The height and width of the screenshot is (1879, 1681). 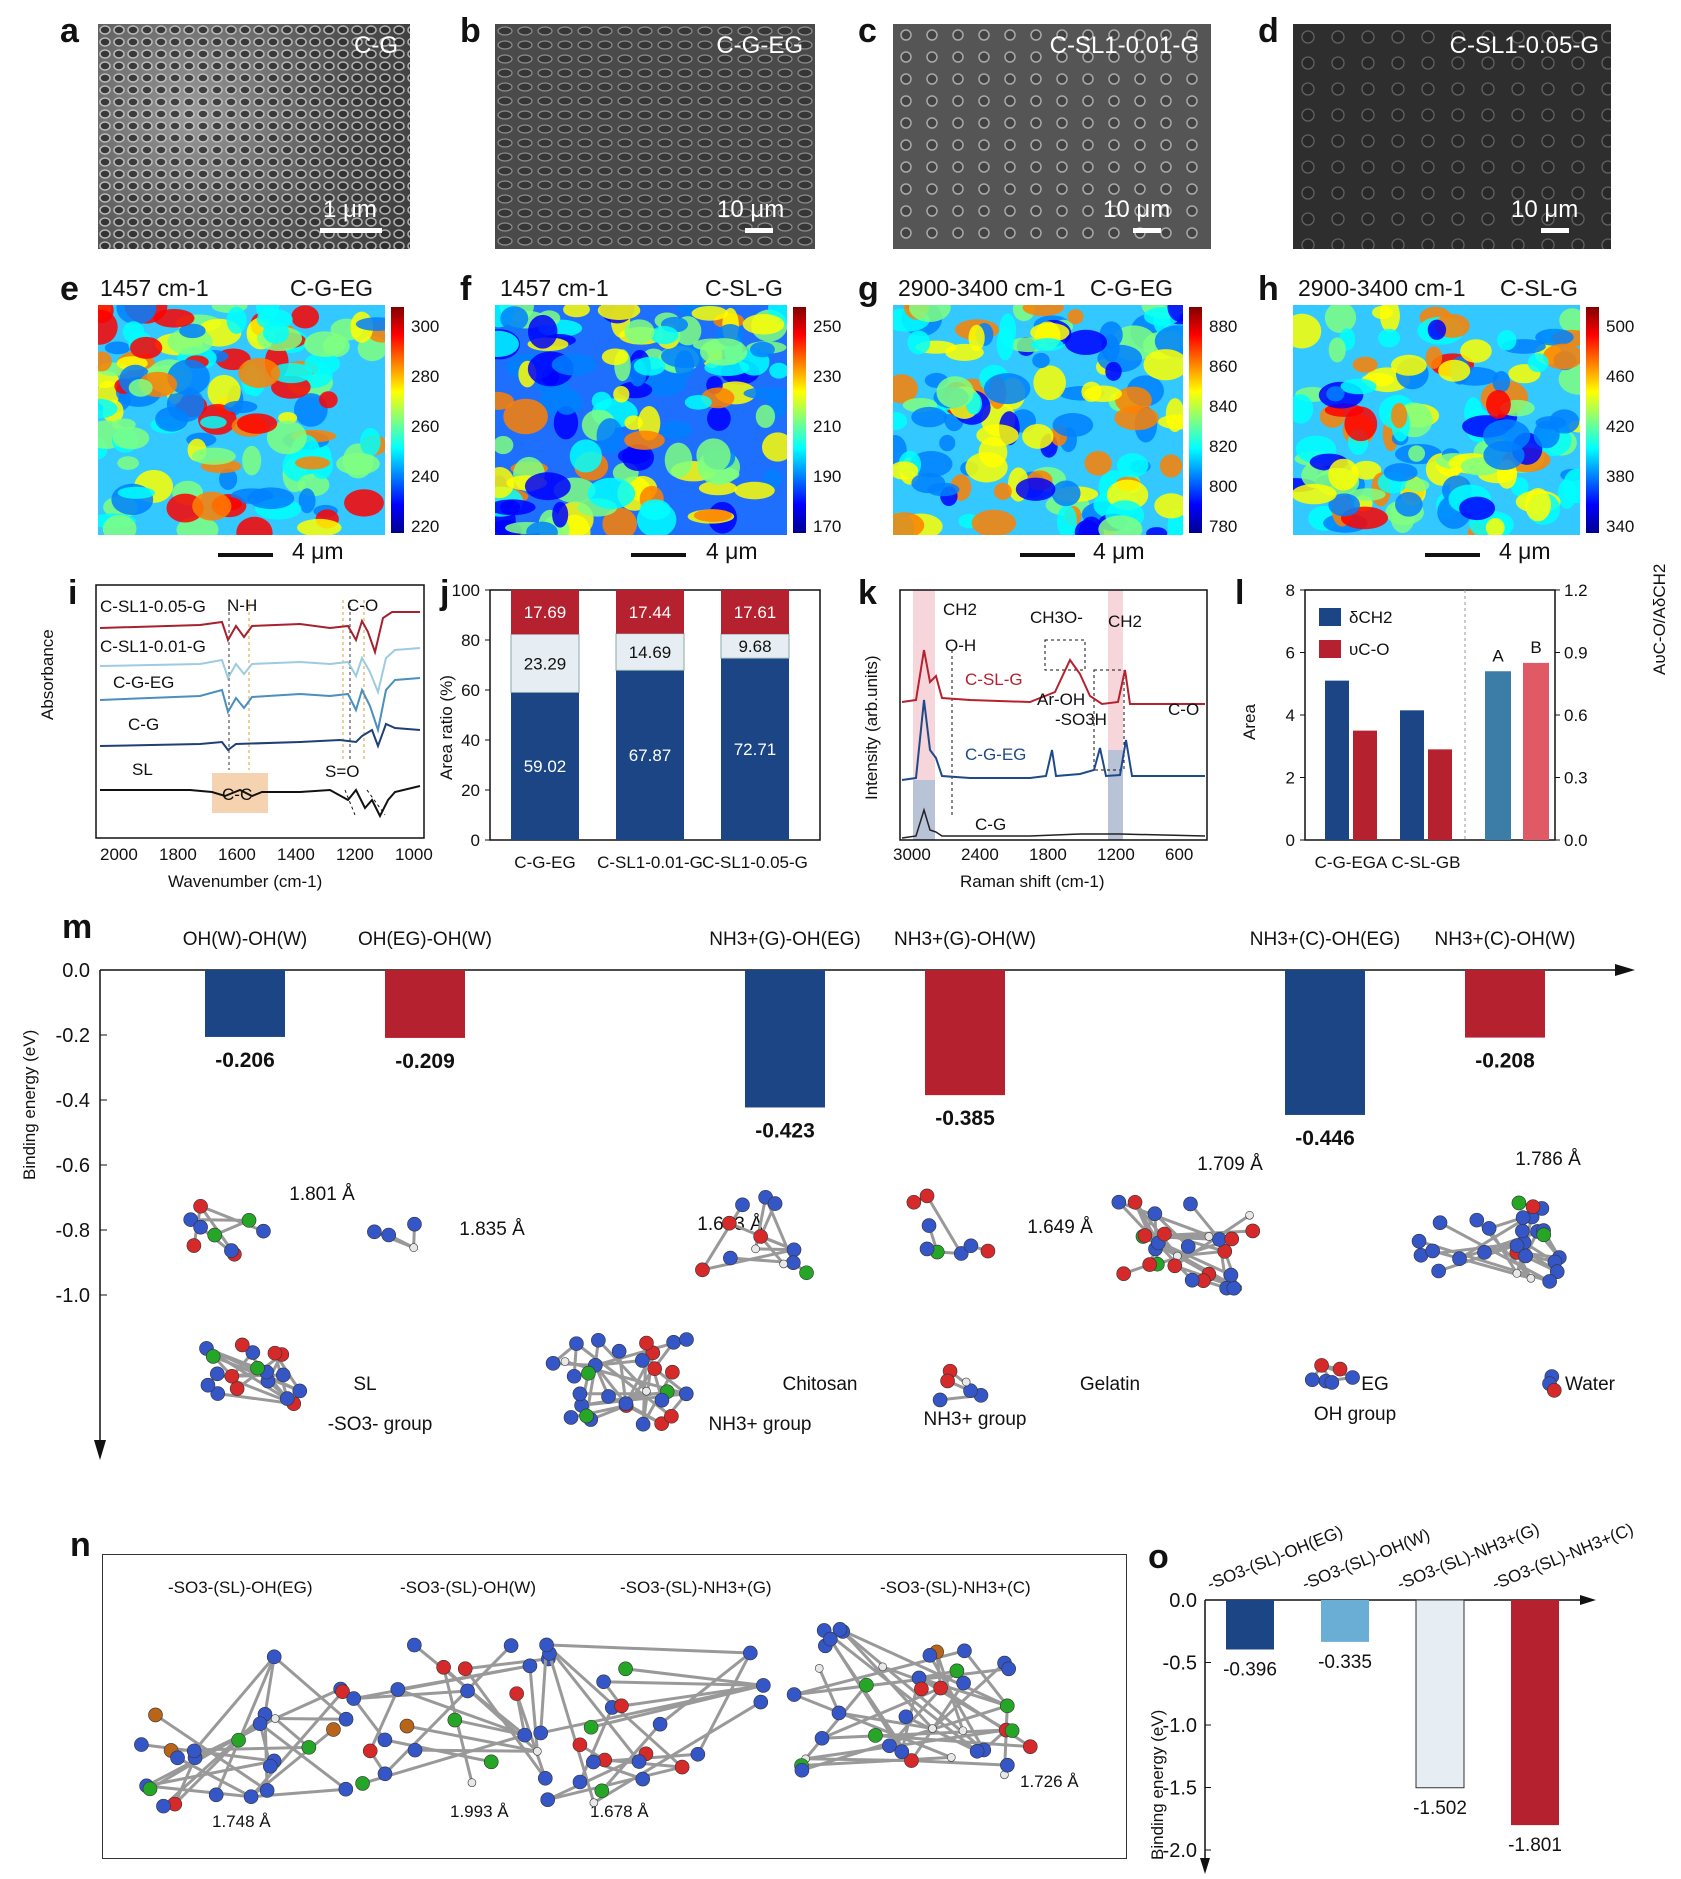 What do you see at coordinates (799, 420) in the screenshot?
I see `colorbar` at bounding box center [799, 420].